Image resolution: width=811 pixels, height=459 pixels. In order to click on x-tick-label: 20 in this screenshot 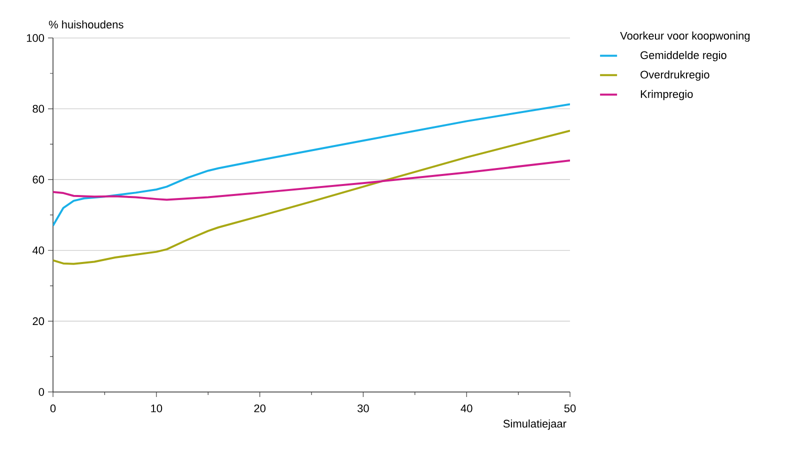, I will do `click(260, 408)`.